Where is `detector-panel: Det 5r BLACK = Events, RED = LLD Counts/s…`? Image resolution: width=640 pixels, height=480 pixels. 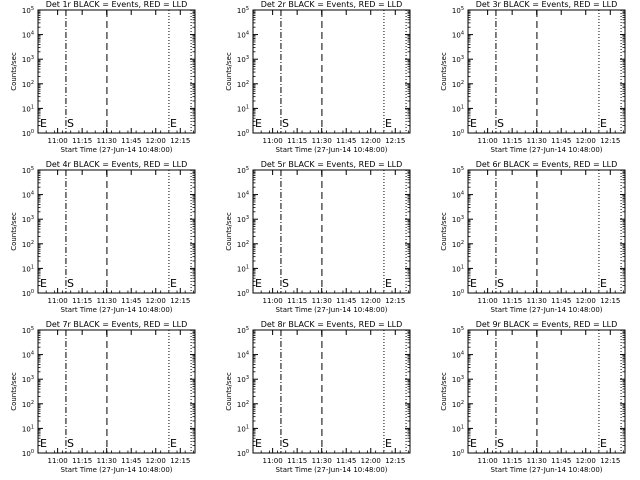 detector-panel: Det 5r BLACK = Events, RED = LLD Counts/s… is located at coordinates (318, 237).